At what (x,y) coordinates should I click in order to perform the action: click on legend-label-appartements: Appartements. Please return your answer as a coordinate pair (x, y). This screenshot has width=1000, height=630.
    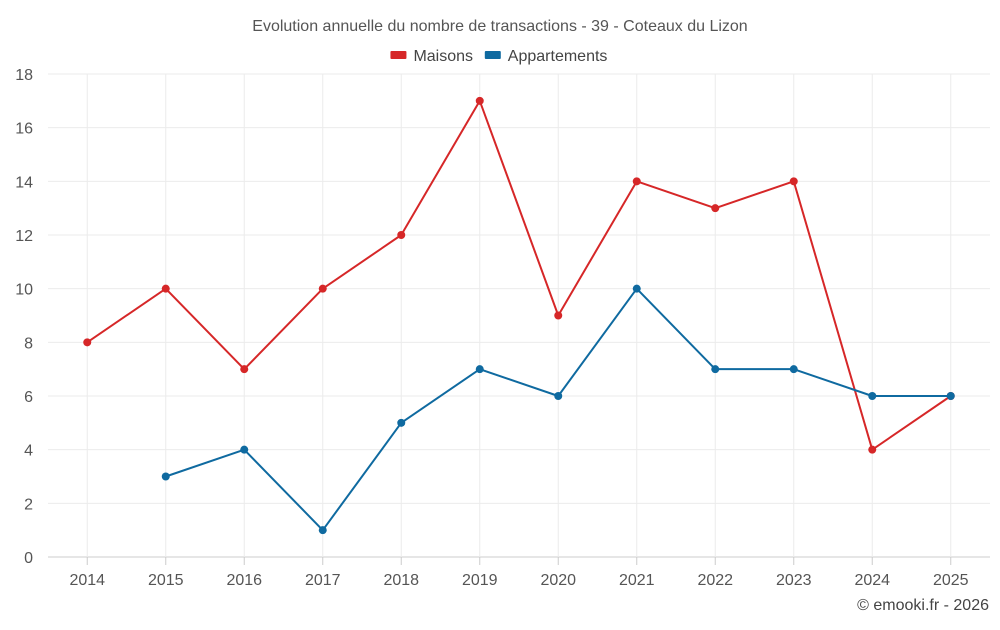
    Looking at the image, I should click on (558, 56).